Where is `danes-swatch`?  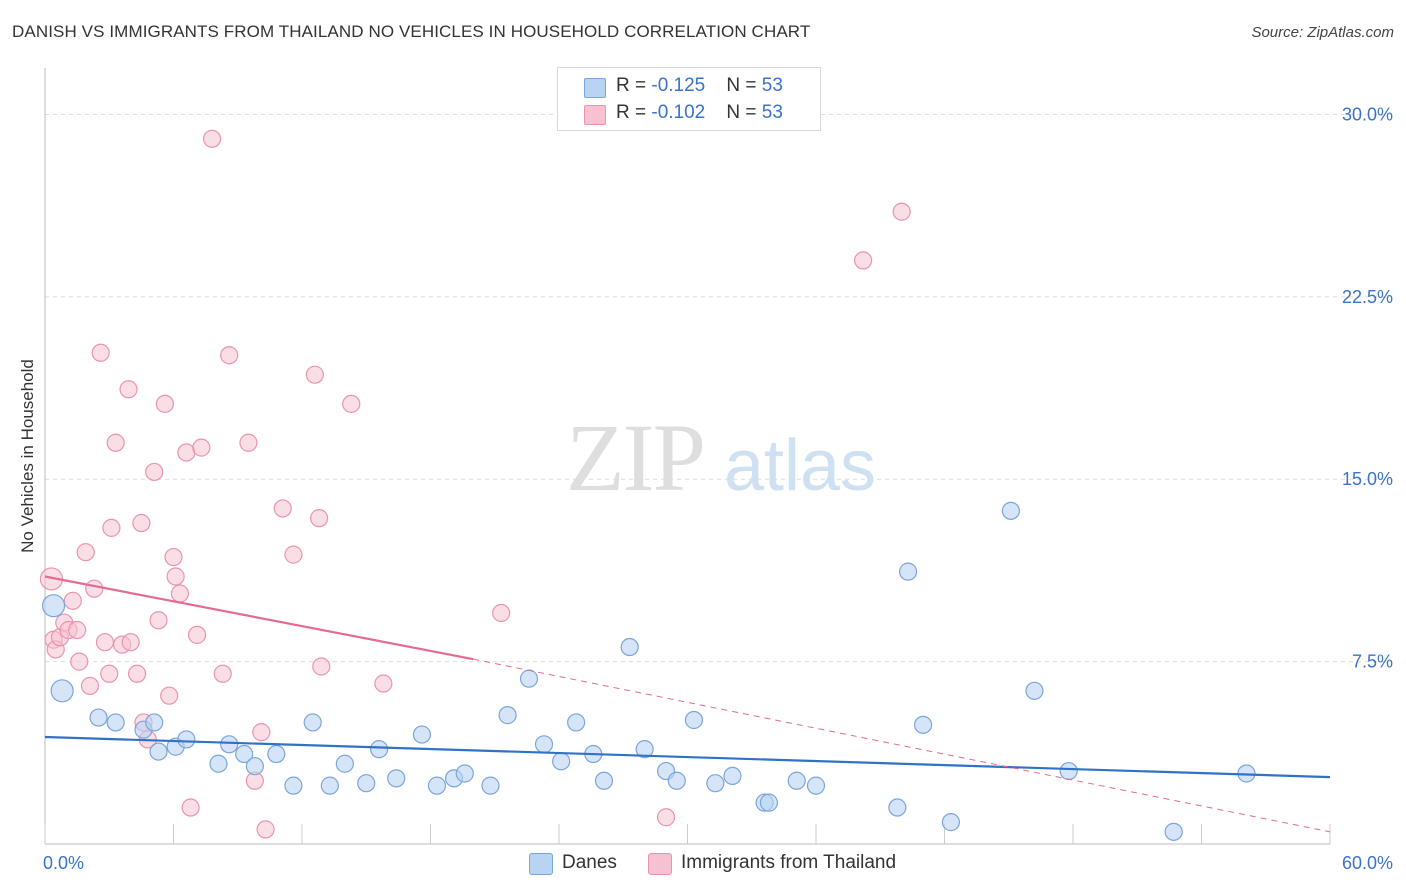 danes-swatch is located at coordinates (595, 88).